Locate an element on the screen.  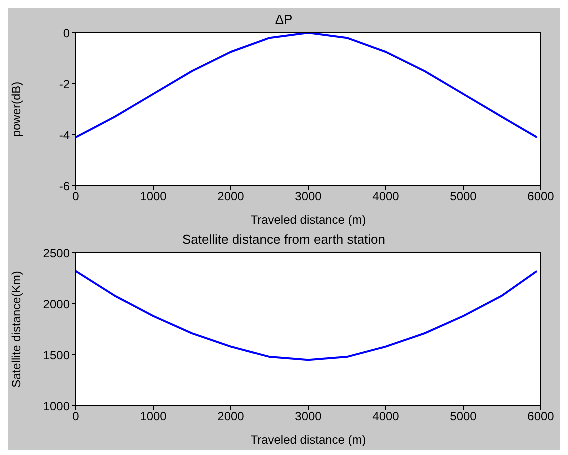
y-tick-label: 0 is located at coordinates (66, 33).